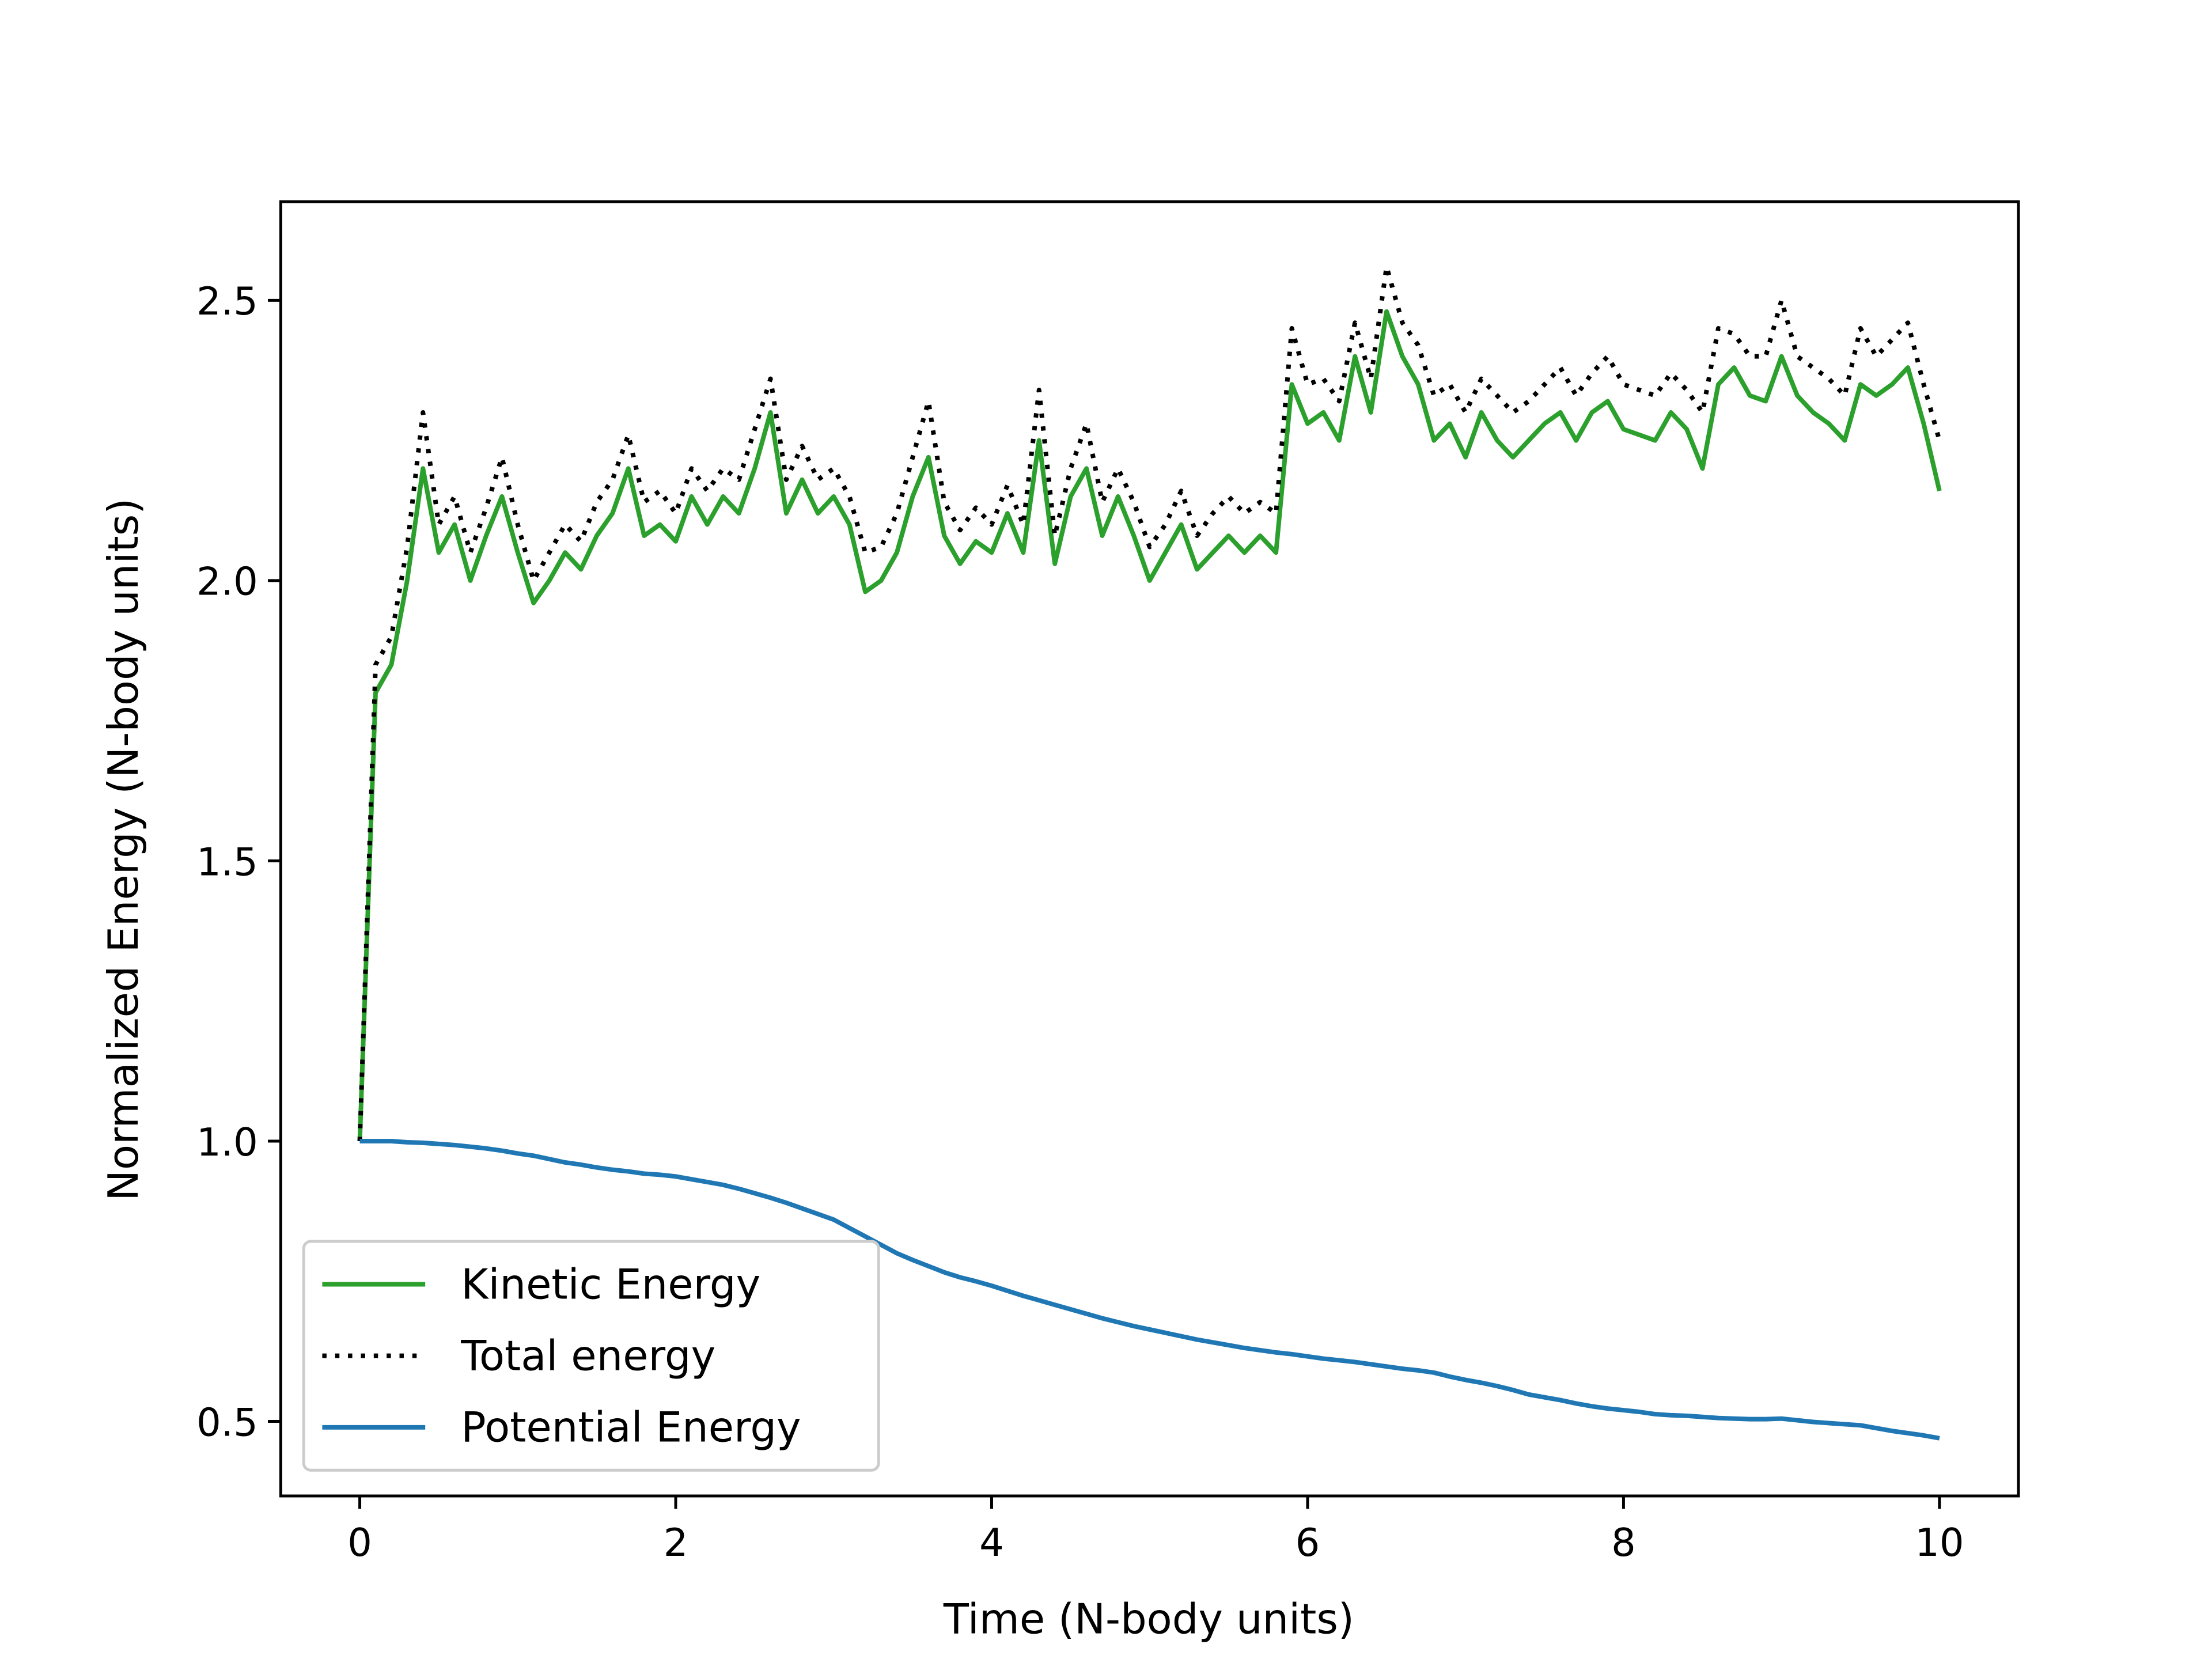  What do you see at coordinates (1308, 1542) in the screenshot?
I see `x-tick-label: 6` at bounding box center [1308, 1542].